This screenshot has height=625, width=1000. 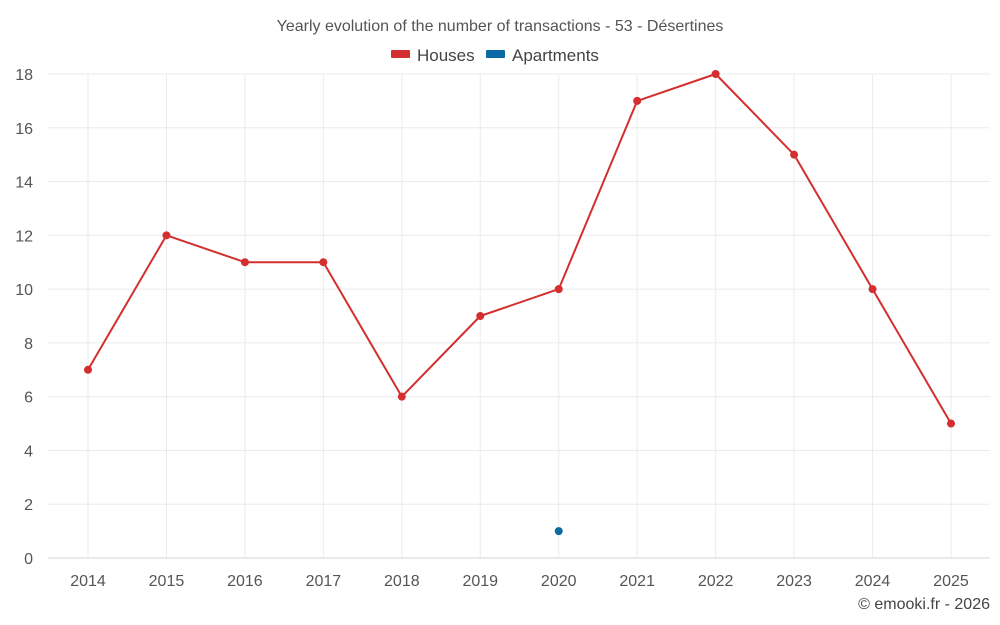 I want to click on x-tick-label: 2018, so click(x=402, y=581).